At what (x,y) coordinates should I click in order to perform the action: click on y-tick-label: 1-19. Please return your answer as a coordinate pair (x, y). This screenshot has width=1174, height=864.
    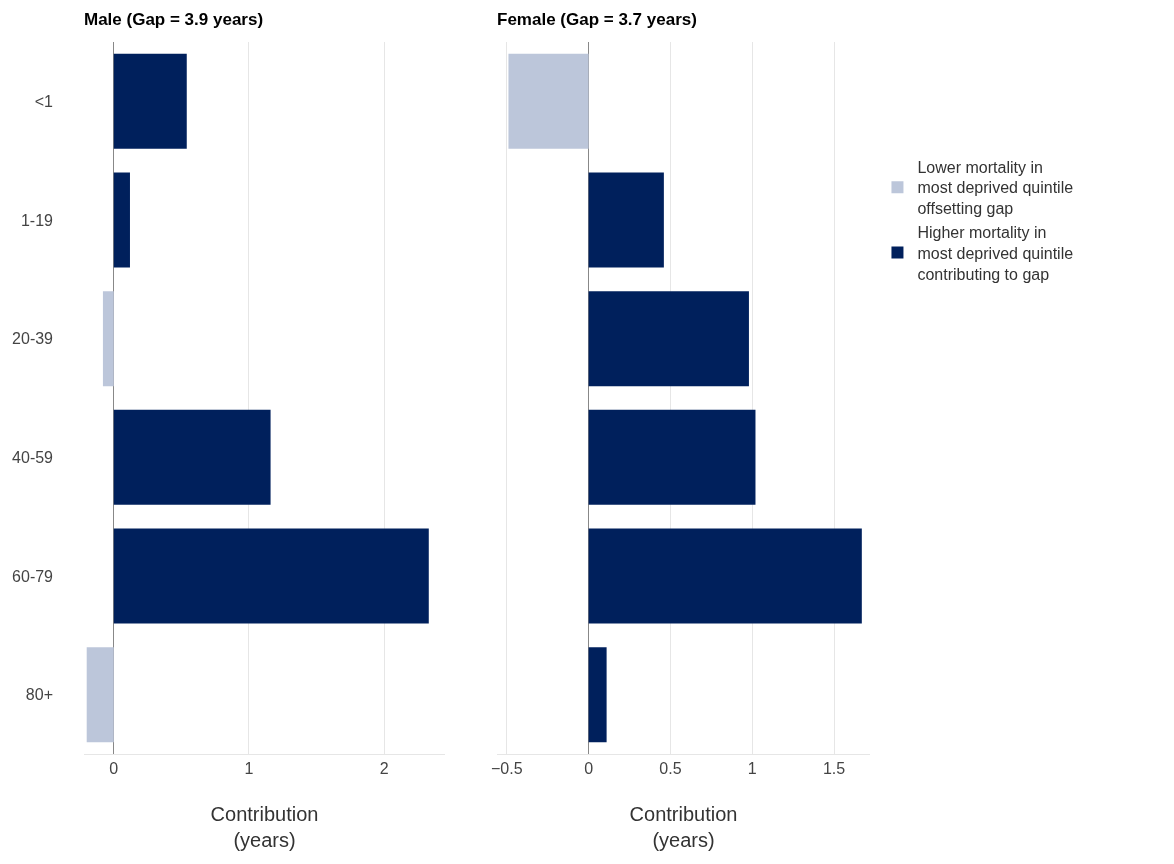
    Looking at the image, I should click on (37, 220).